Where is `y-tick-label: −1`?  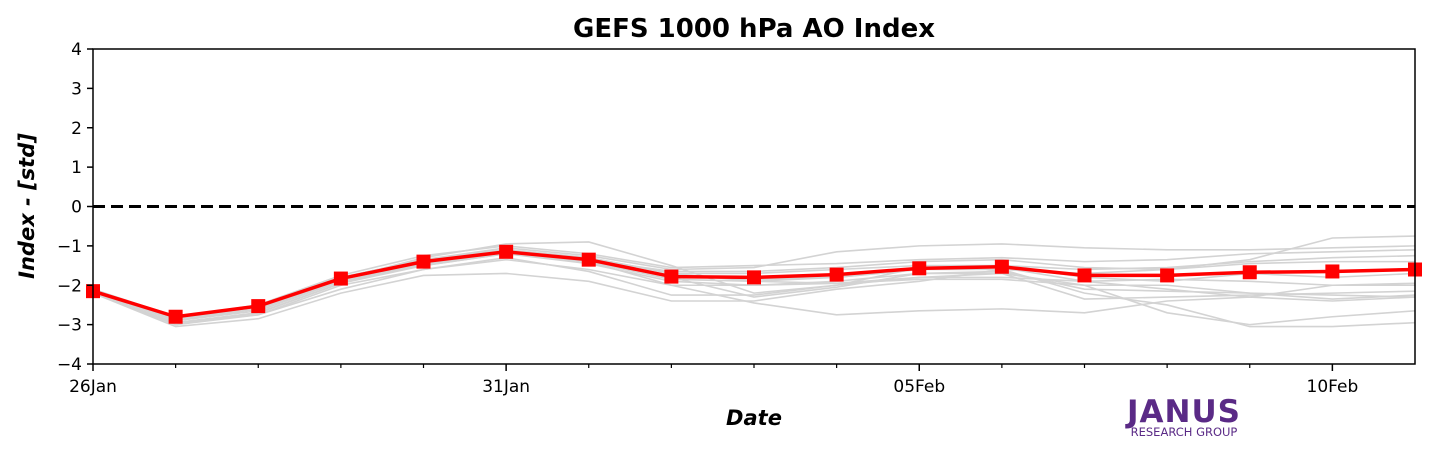 y-tick-label: −1 is located at coordinates (69, 247).